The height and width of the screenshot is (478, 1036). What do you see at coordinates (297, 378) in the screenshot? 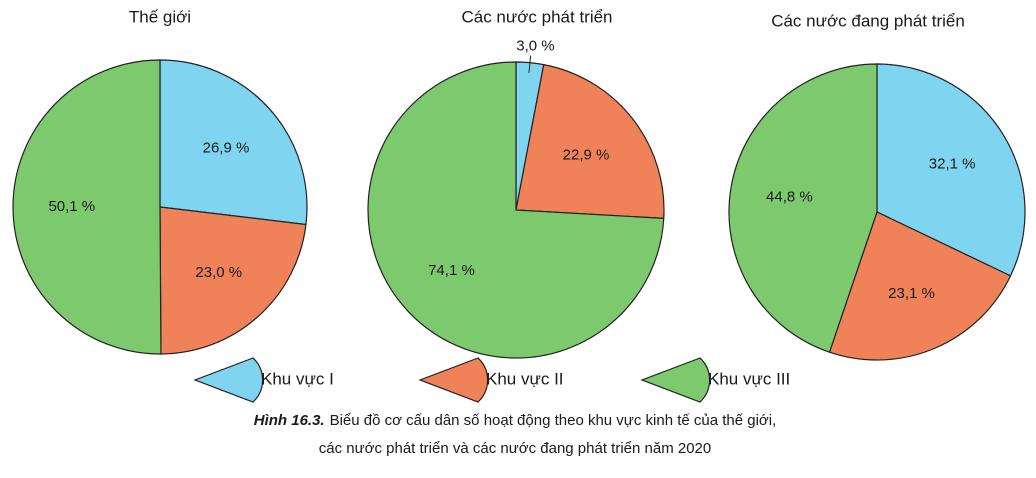
I see `legend-label: Khu vực I` at bounding box center [297, 378].